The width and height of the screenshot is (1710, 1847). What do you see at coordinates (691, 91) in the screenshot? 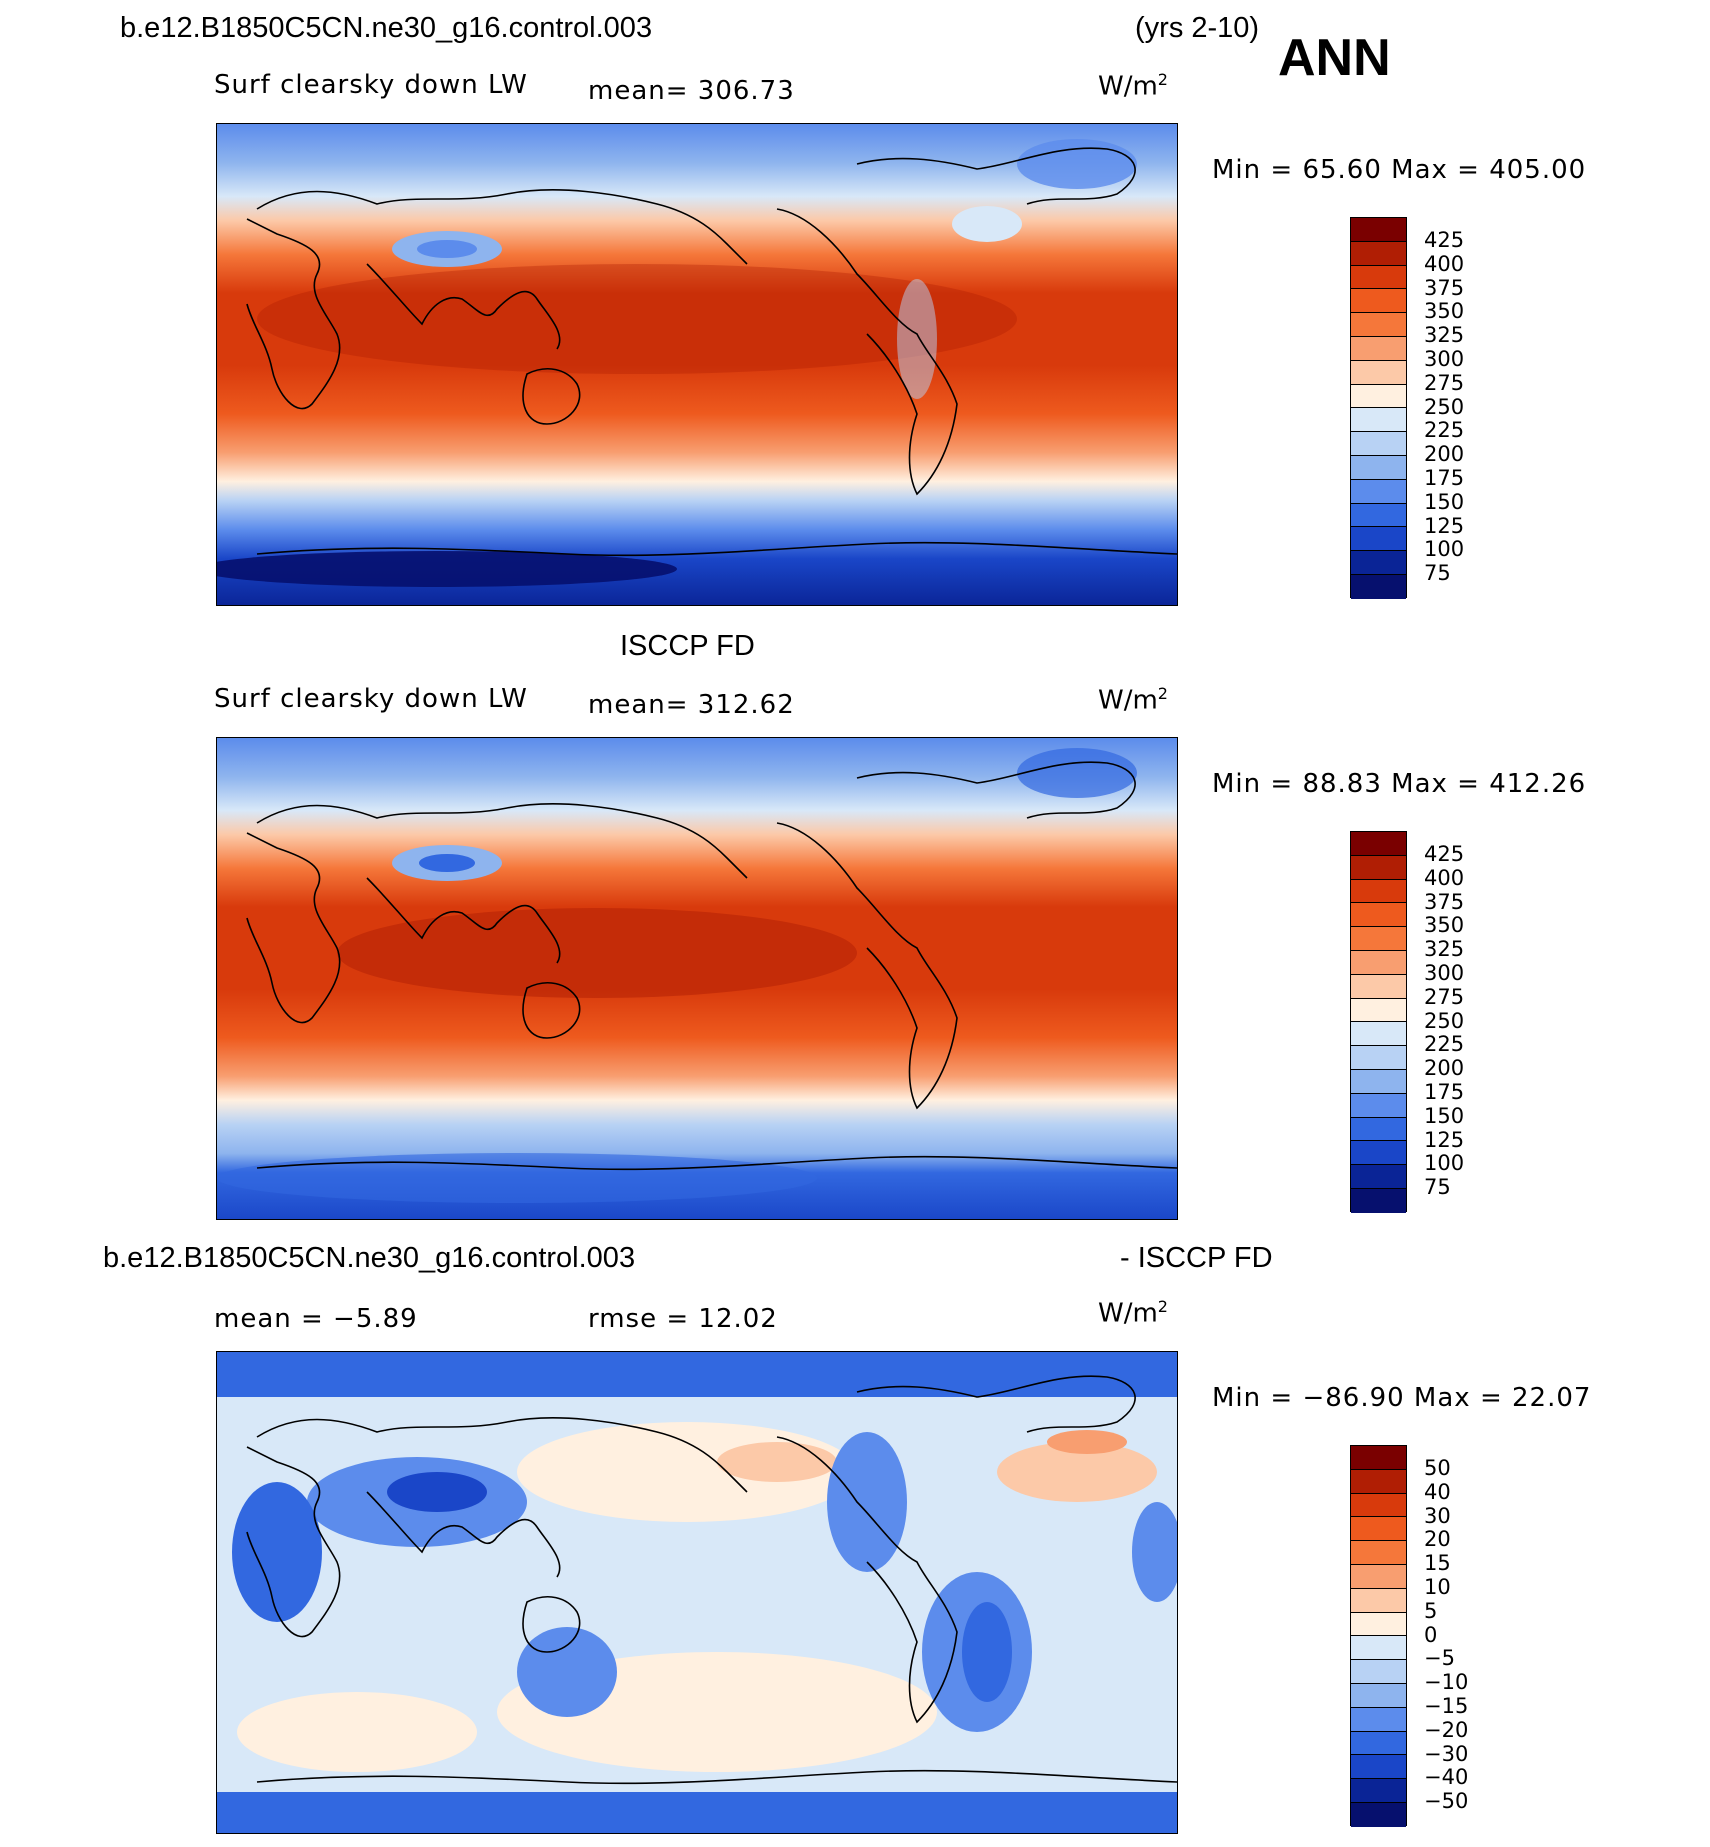
I see `panel1-mean-label: mean= 306.73` at bounding box center [691, 91].